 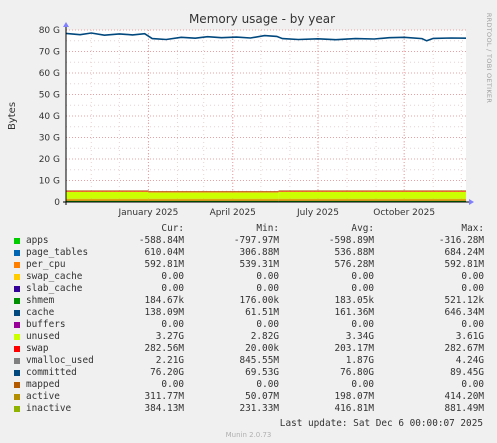 What do you see at coordinates (164, 408) in the screenshot?
I see `legend-value-cur: 384.13M` at bounding box center [164, 408].